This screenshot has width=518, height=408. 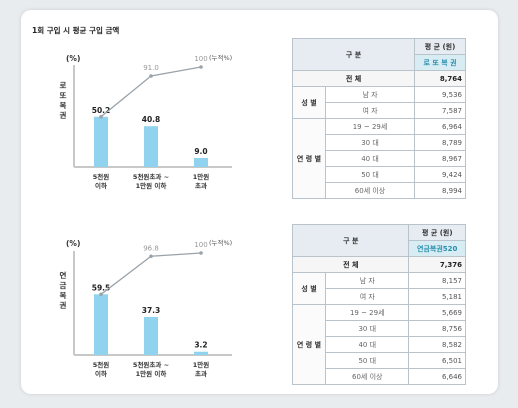 I want to click on table-row: 60세 이상 6,646, so click(x=379, y=376).